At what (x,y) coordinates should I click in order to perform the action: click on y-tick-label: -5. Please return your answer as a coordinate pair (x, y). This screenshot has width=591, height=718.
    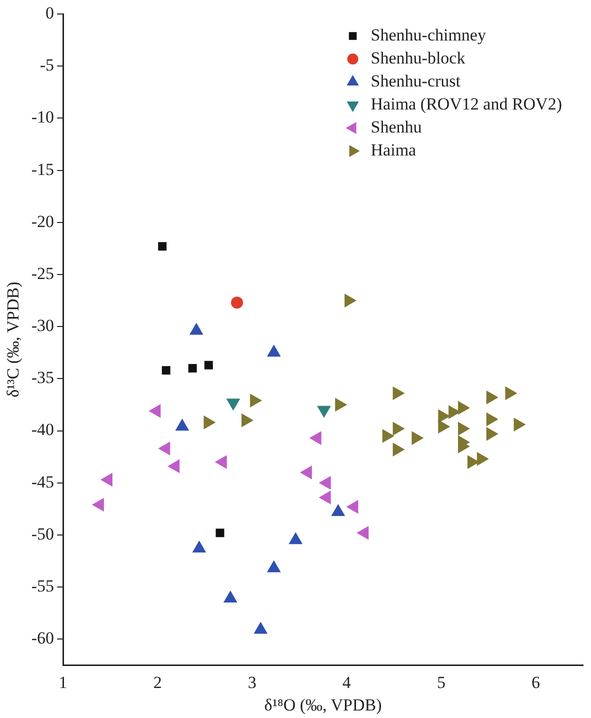
    Looking at the image, I should click on (47, 65).